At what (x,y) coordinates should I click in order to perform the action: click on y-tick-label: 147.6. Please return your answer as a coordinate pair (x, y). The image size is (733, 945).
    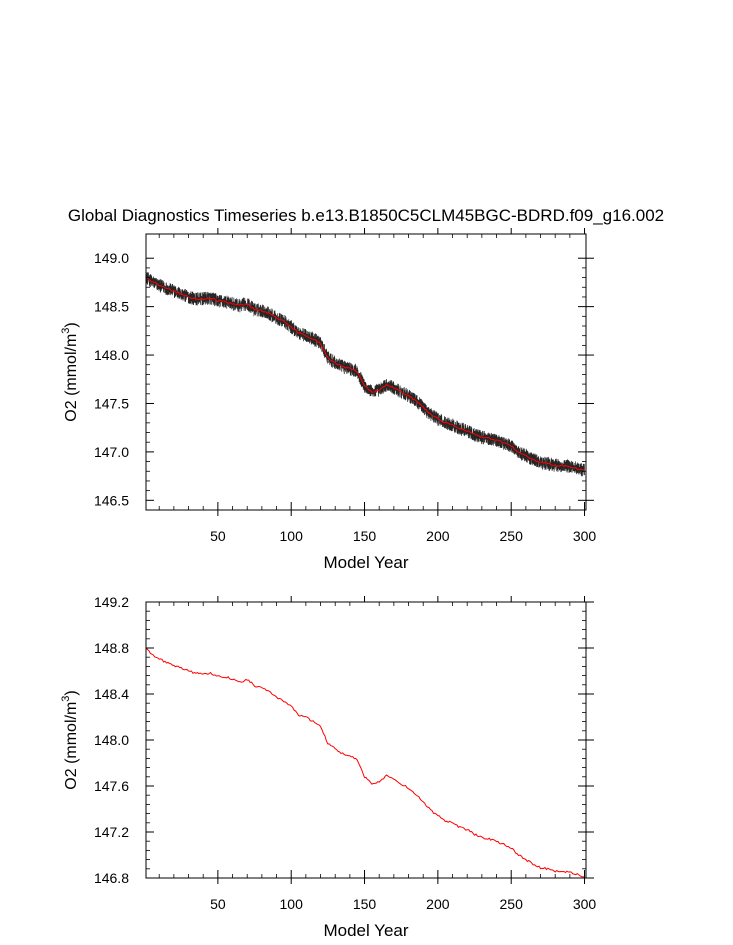
    Looking at the image, I should click on (111, 786).